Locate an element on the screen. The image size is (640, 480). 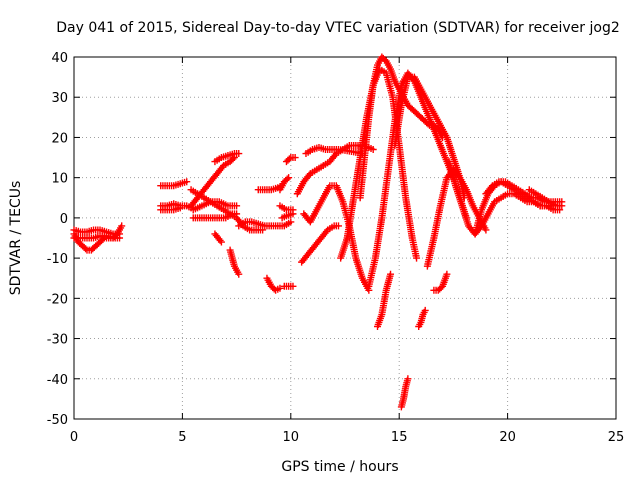
series-track-u is located at coordinates (290, 160).